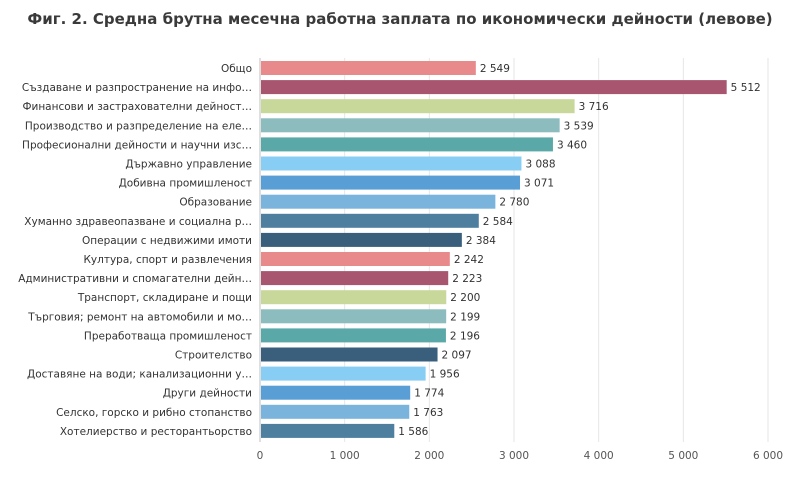 The width and height of the screenshot is (800, 500). I want to click on data-label: 3 460, so click(572, 145).